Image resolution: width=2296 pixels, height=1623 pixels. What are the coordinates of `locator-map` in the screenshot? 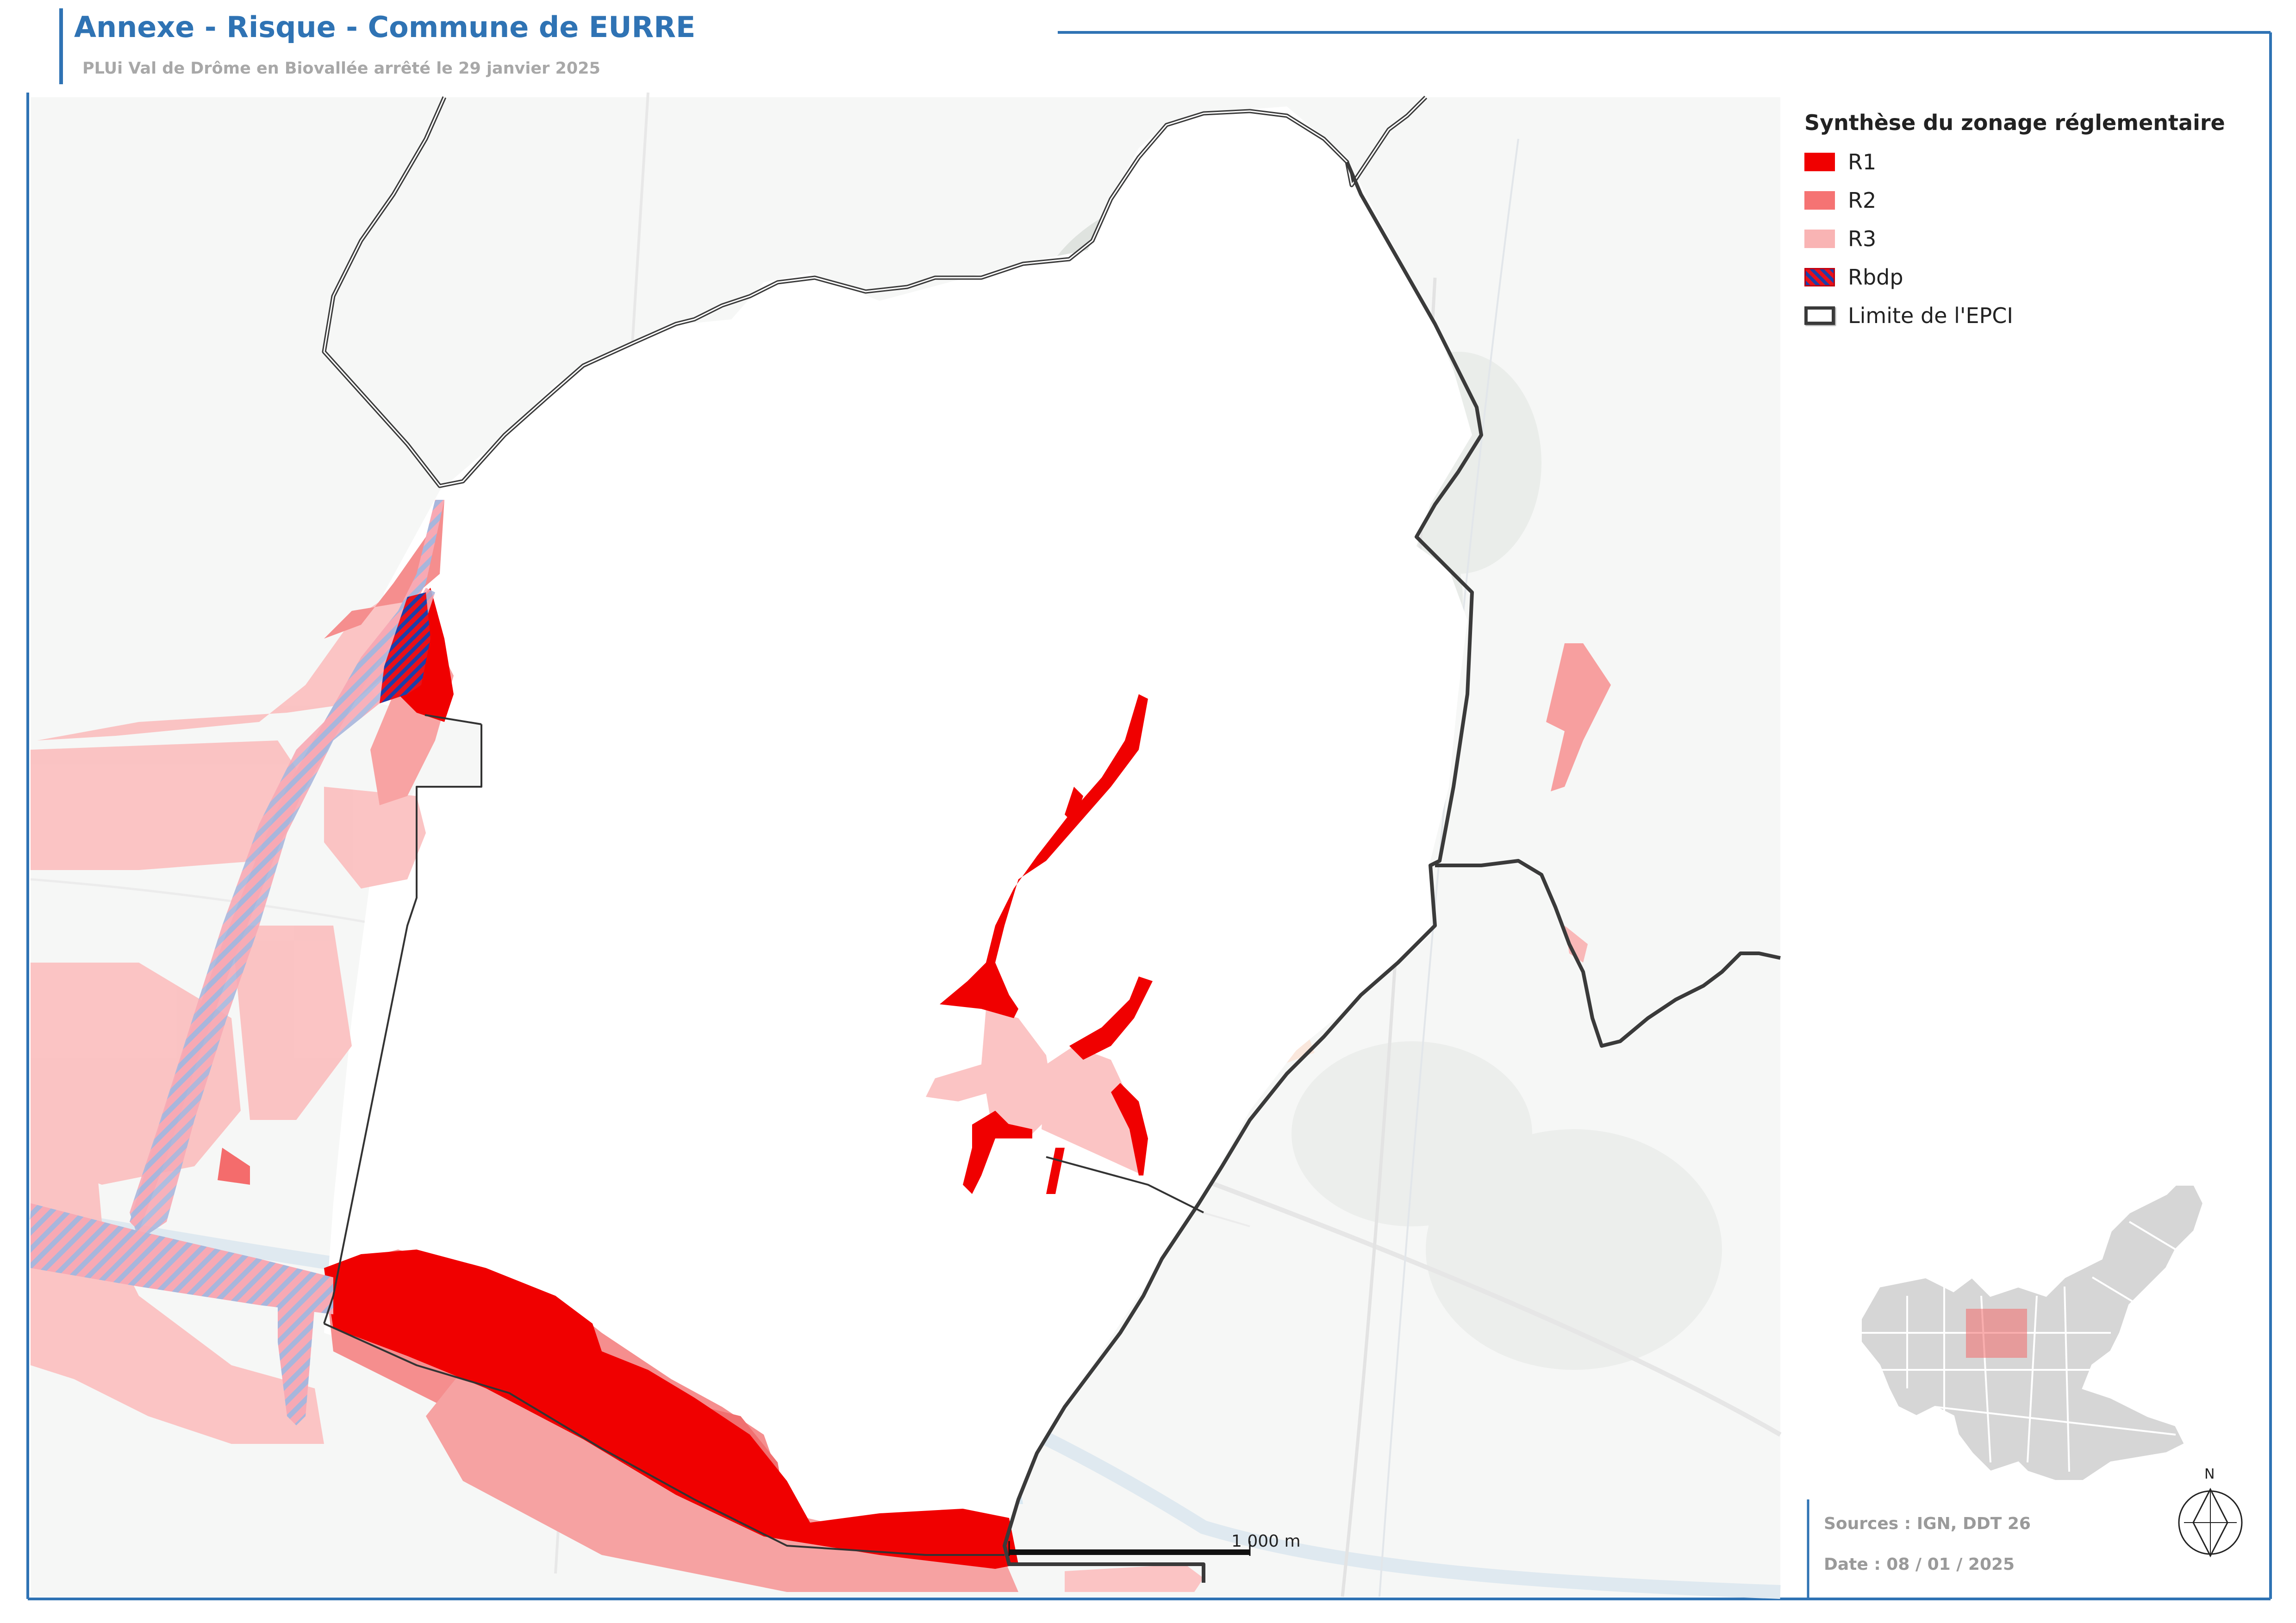 It's located at (2032, 1333).